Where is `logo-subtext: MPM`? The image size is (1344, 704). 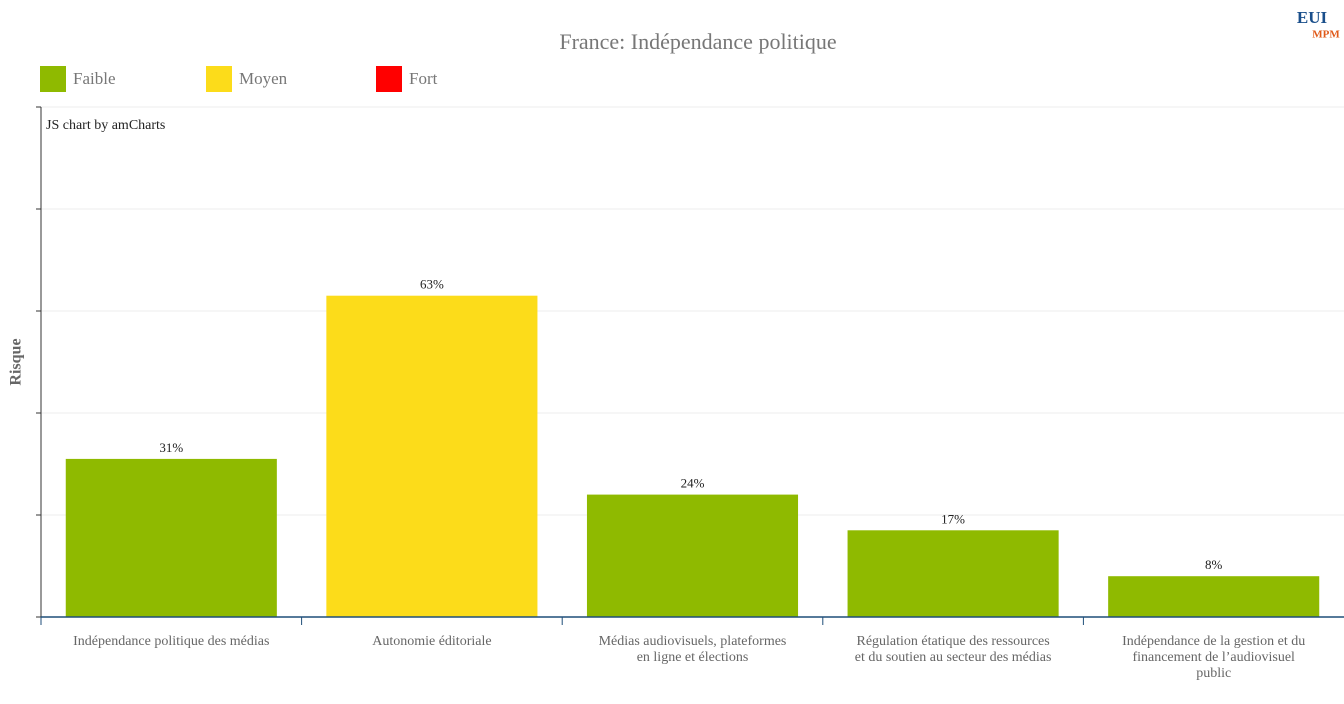
logo-subtext: MPM is located at coordinates (1326, 35).